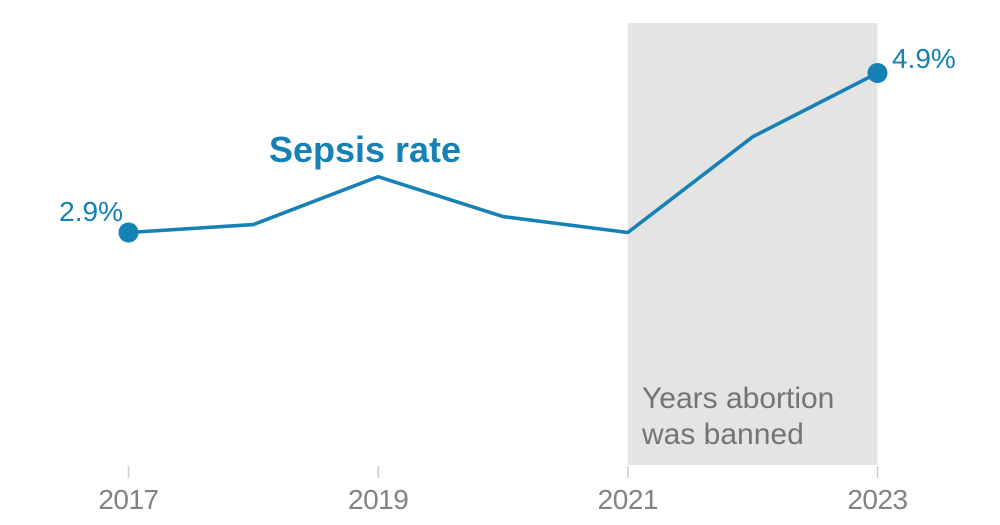 The width and height of the screenshot is (1000, 525). What do you see at coordinates (365, 149) in the screenshot?
I see `chart-title: Sepsis rate` at bounding box center [365, 149].